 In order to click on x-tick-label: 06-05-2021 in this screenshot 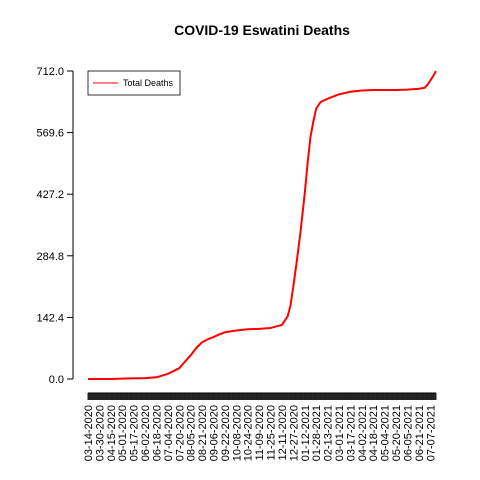, I will do `click(408, 433)`.